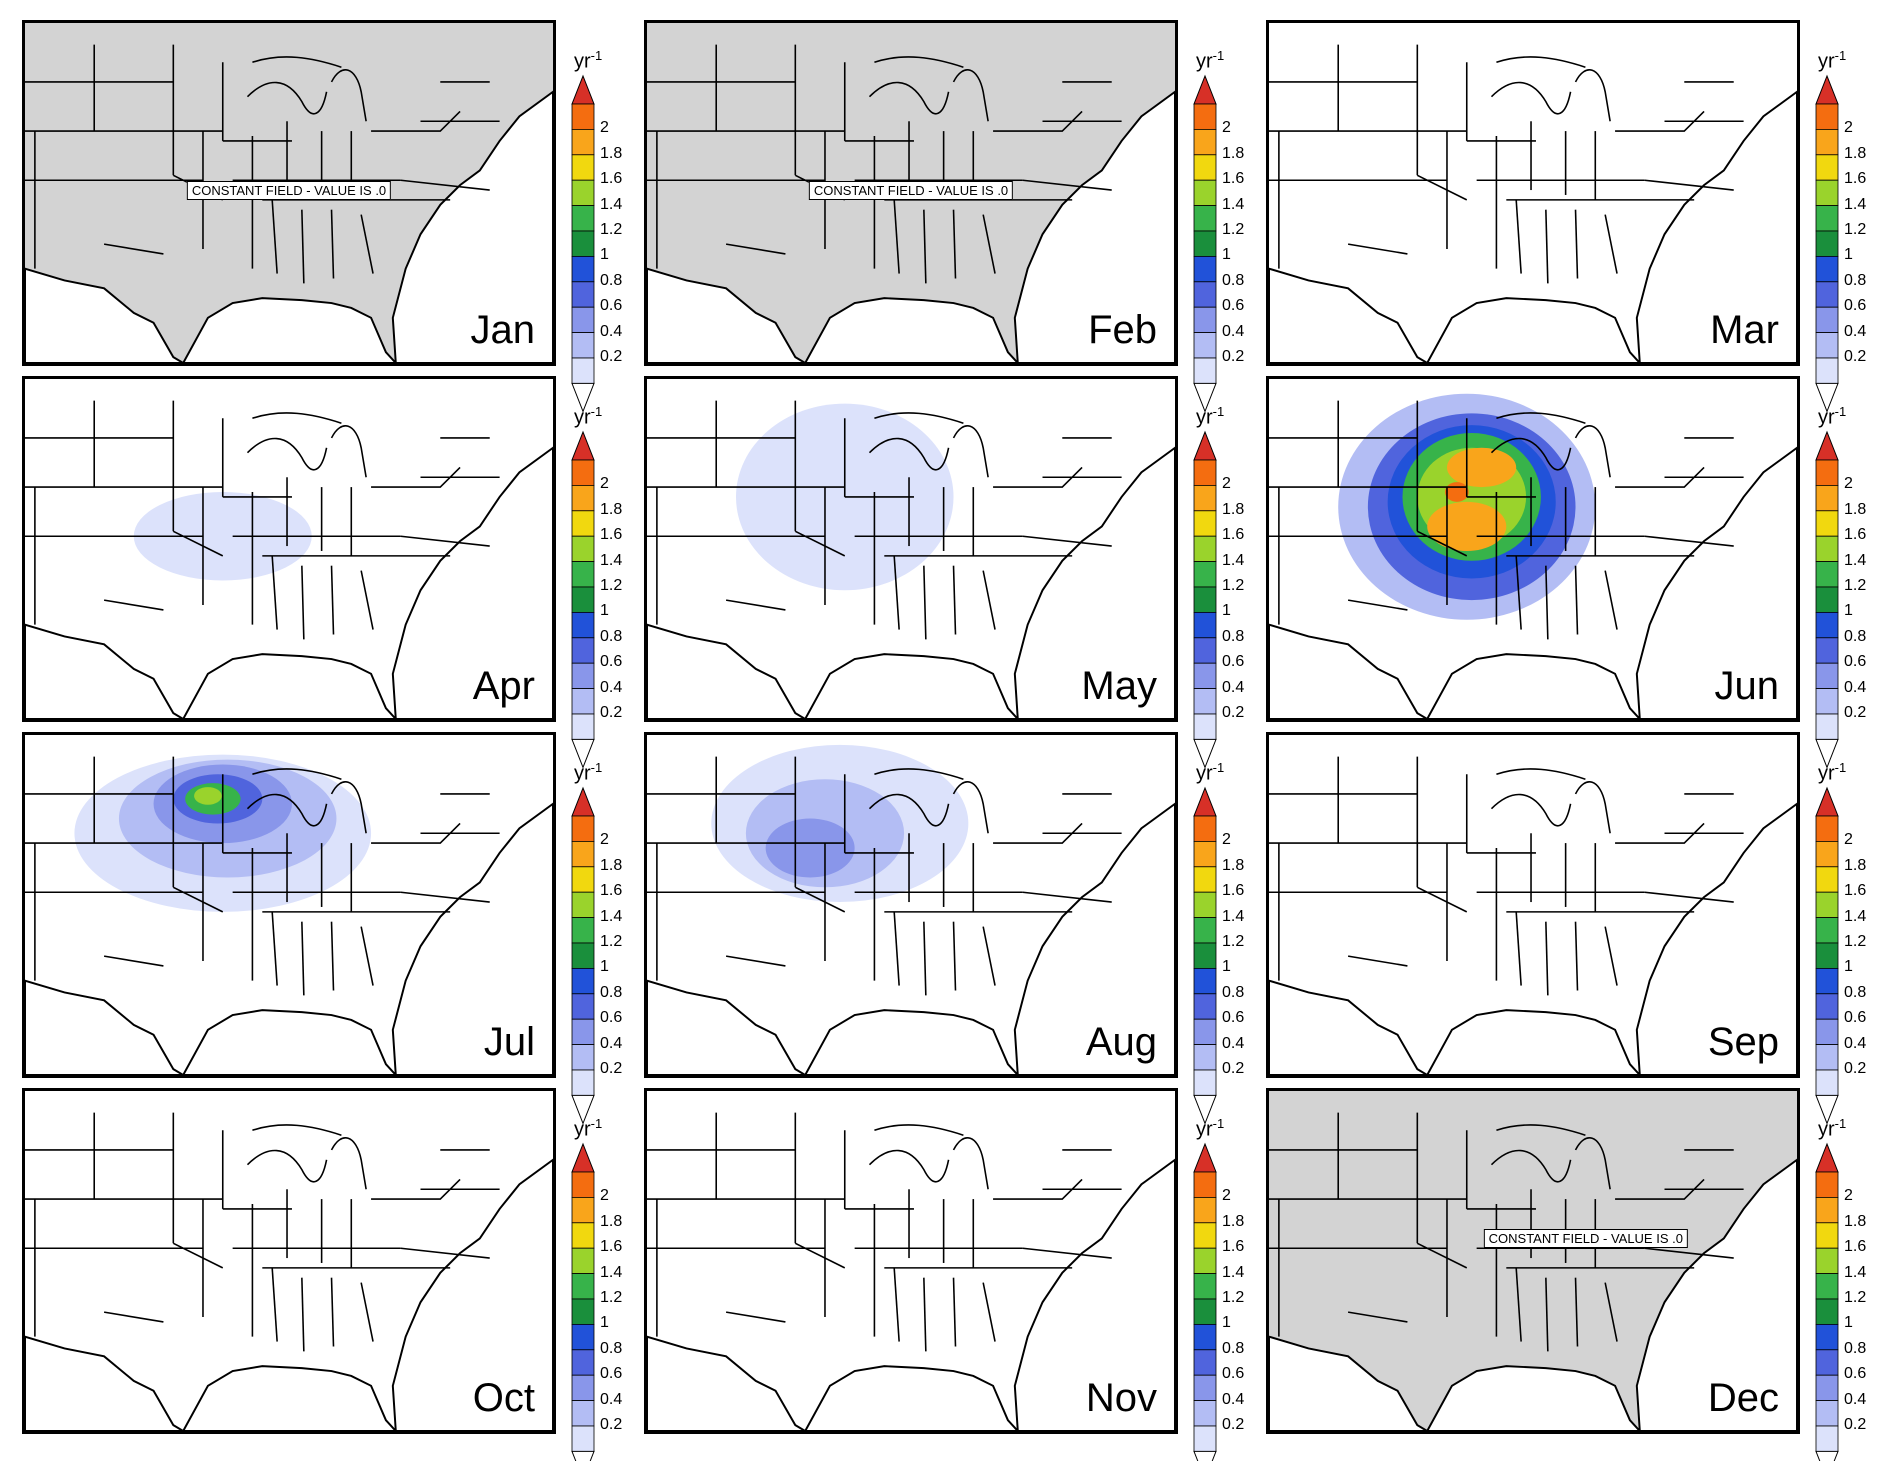 The width and height of the screenshot is (1892, 1461). What do you see at coordinates (1121, 1042) in the screenshot?
I see `month-label: Aug` at bounding box center [1121, 1042].